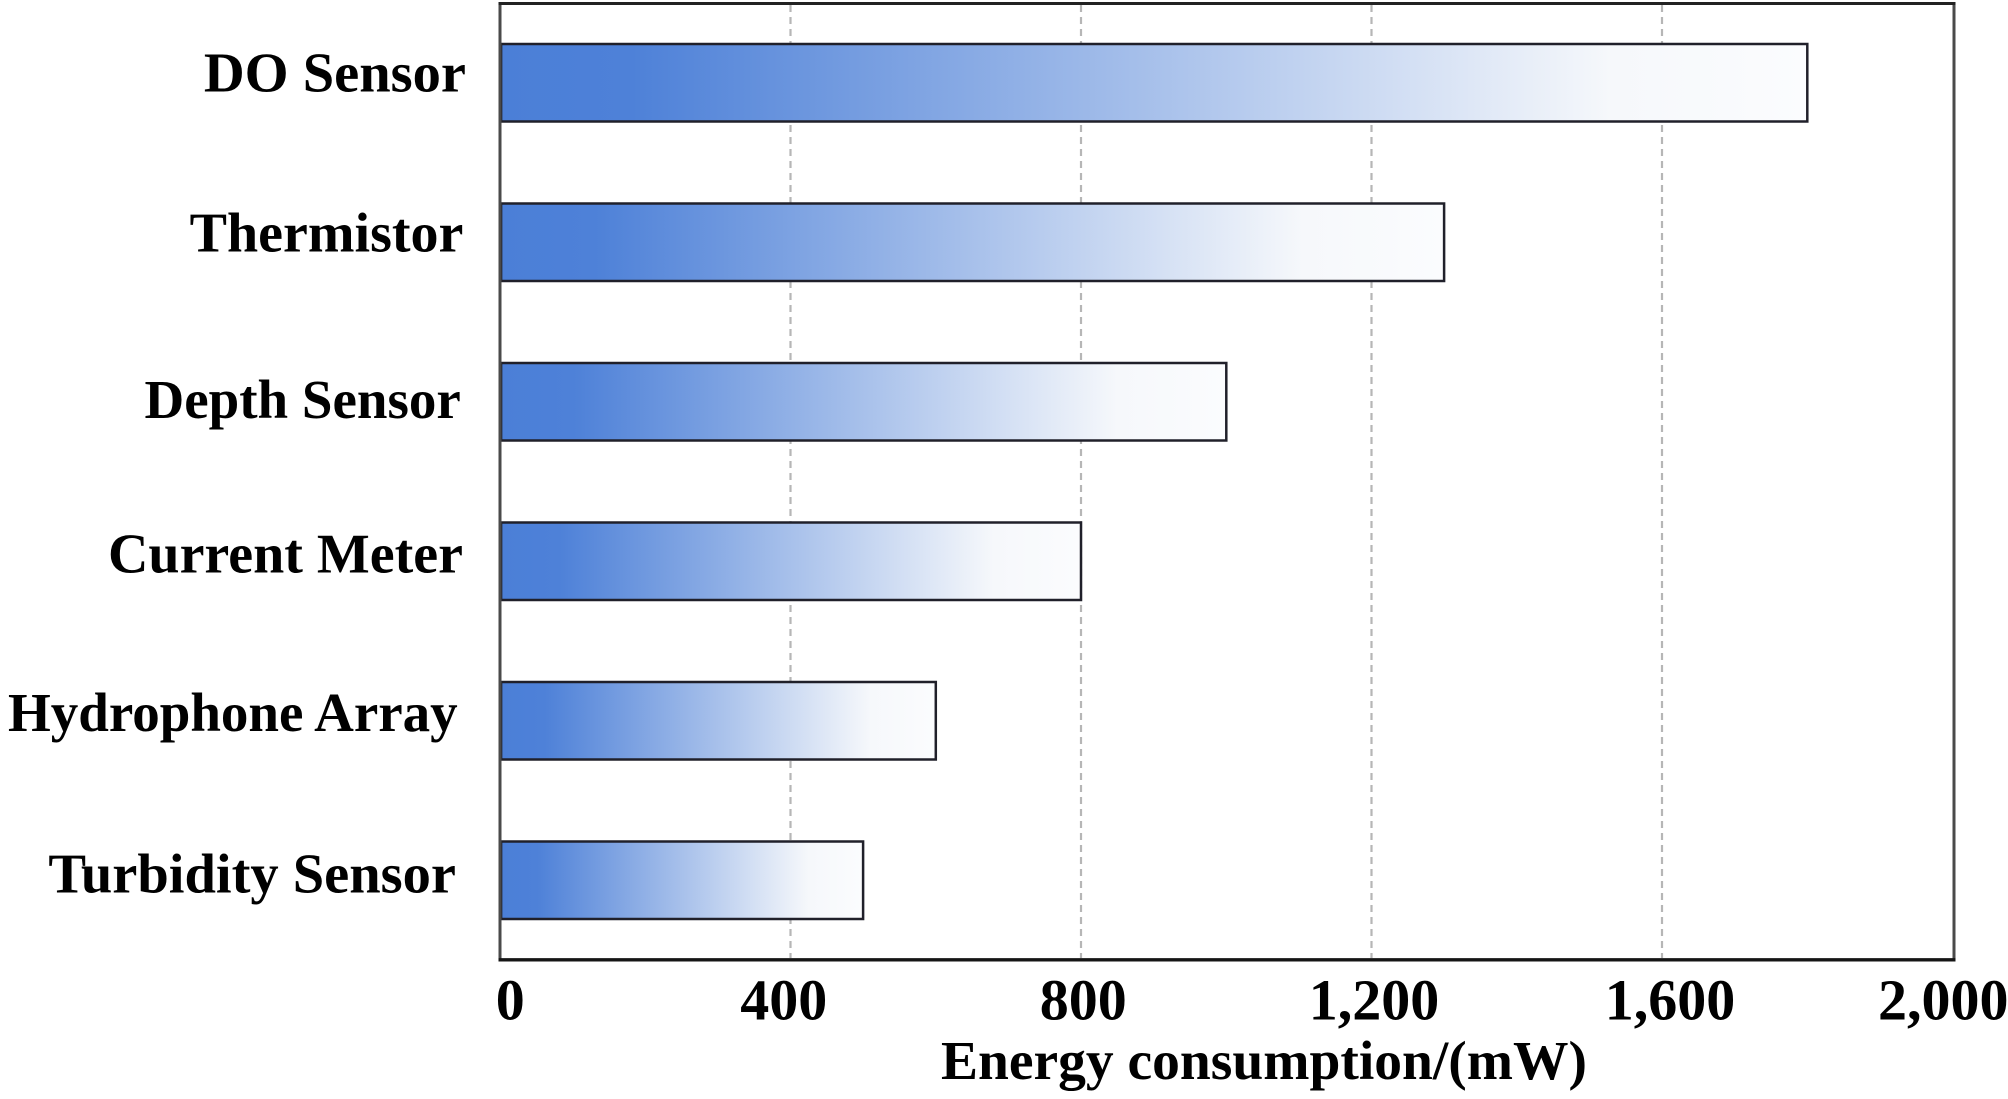 The image size is (2008, 1099). Describe the element at coordinates (1670, 1000) in the screenshot. I see `svg-text: 1,600` at that location.